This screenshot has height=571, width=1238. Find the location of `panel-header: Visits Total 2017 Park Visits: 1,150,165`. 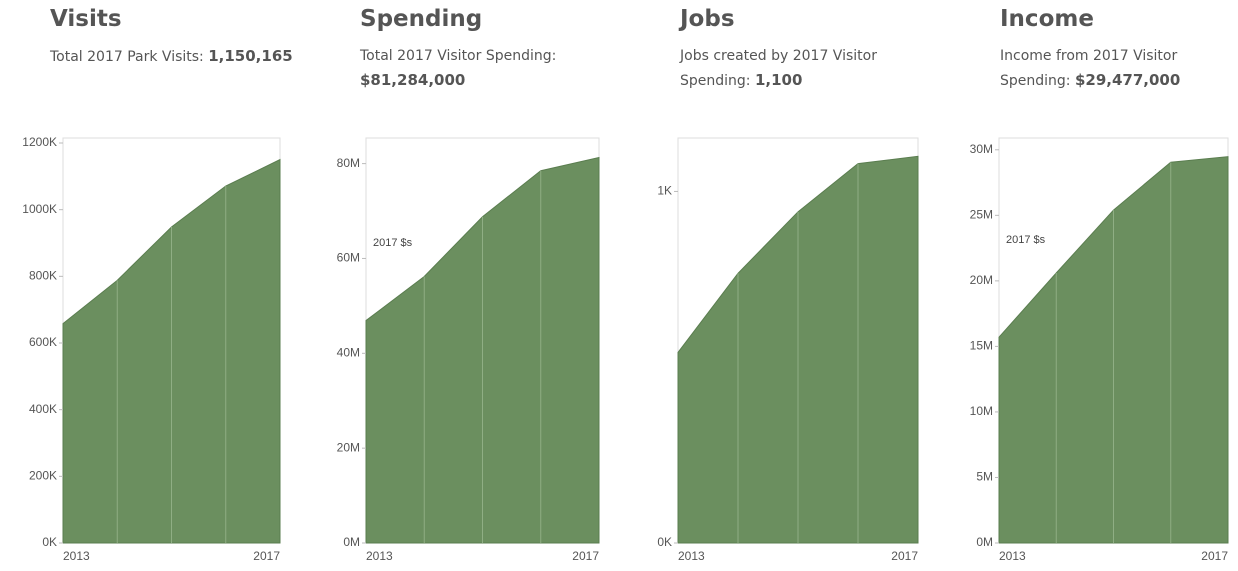

panel-header: Visits Total 2017 Park Visits: 1,150,165 is located at coordinates (172, 37).